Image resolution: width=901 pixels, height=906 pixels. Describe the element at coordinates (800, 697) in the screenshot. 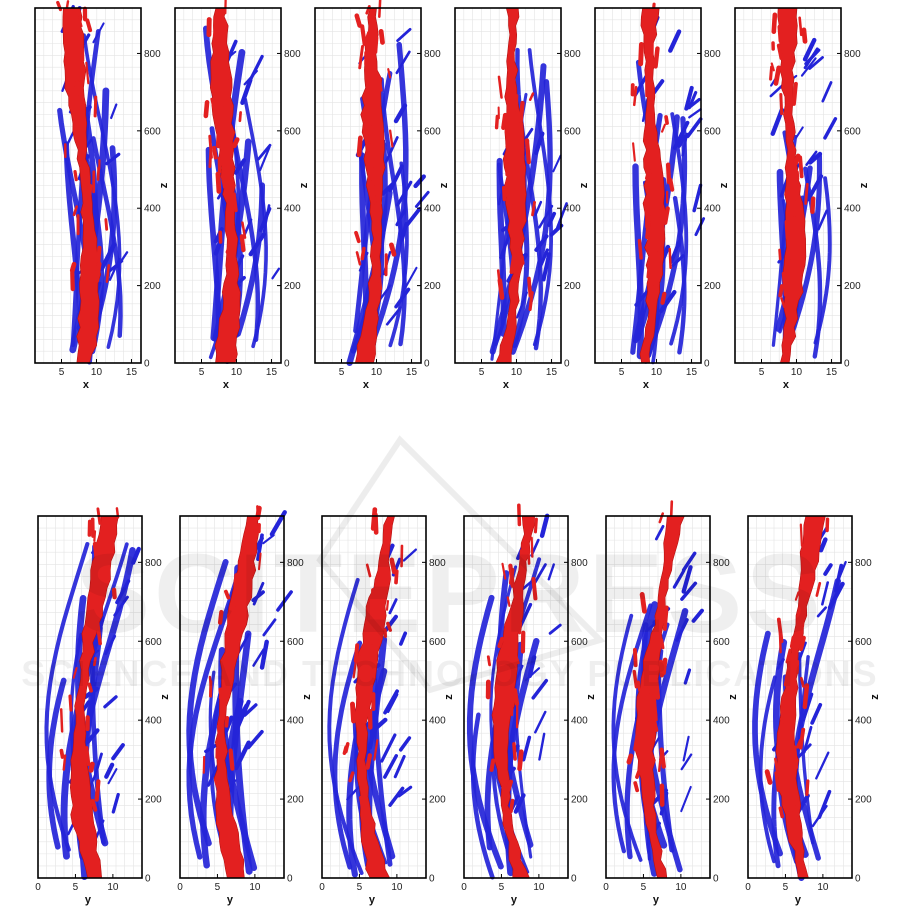

I see `plot-frame` at that location.